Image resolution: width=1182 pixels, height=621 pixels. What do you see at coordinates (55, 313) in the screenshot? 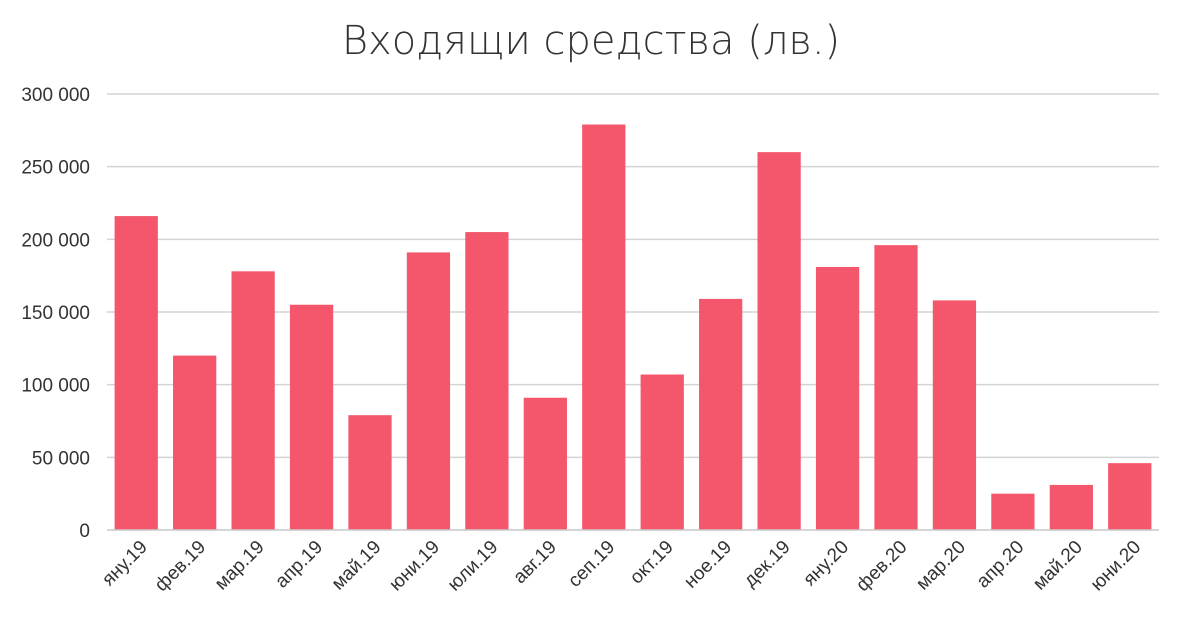
I see `y-tick-label: 150 000` at bounding box center [55, 313].